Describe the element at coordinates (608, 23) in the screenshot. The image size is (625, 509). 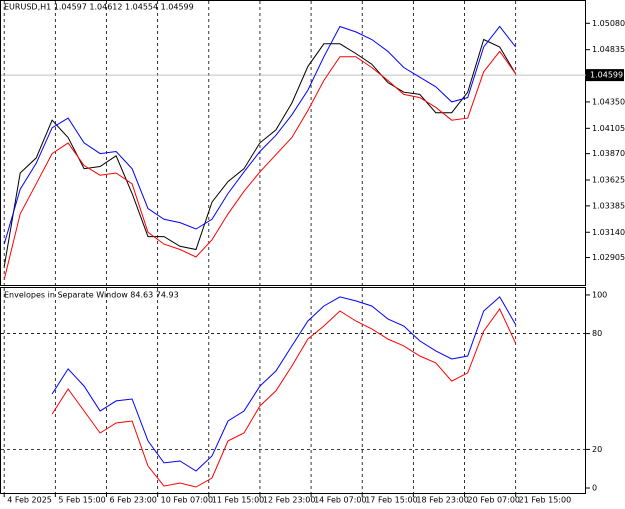
I see `y-tick-label: 1.05080` at that location.